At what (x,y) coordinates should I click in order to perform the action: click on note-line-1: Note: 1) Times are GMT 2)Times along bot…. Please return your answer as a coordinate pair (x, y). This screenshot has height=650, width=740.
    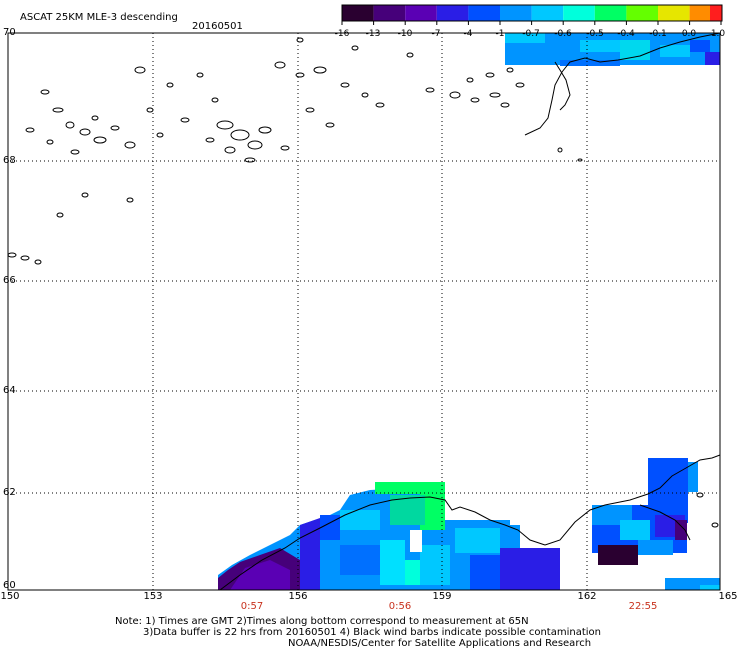
    Looking at the image, I should click on (322, 621).